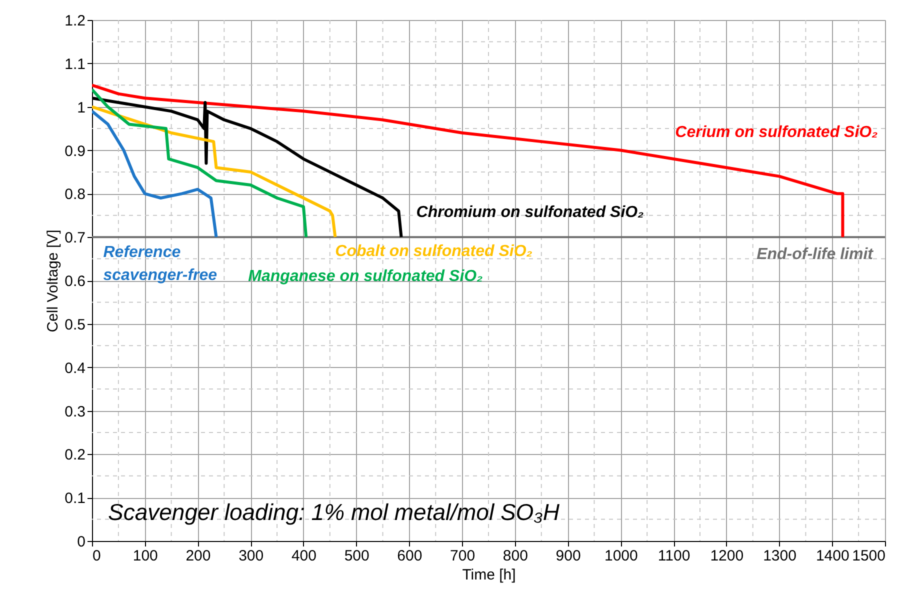 Image resolution: width=910 pixels, height=612 pixels. What do you see at coordinates (75, 368) in the screenshot?
I see `y-tick-label: 0.4` at bounding box center [75, 368].